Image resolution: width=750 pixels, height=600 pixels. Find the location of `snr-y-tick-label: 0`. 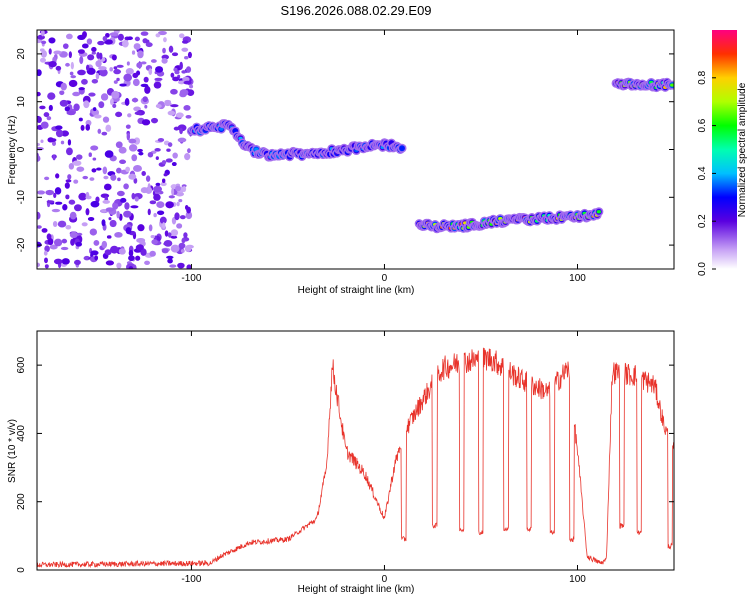

snr-y-tick-label: 0 is located at coordinates (21, 570).